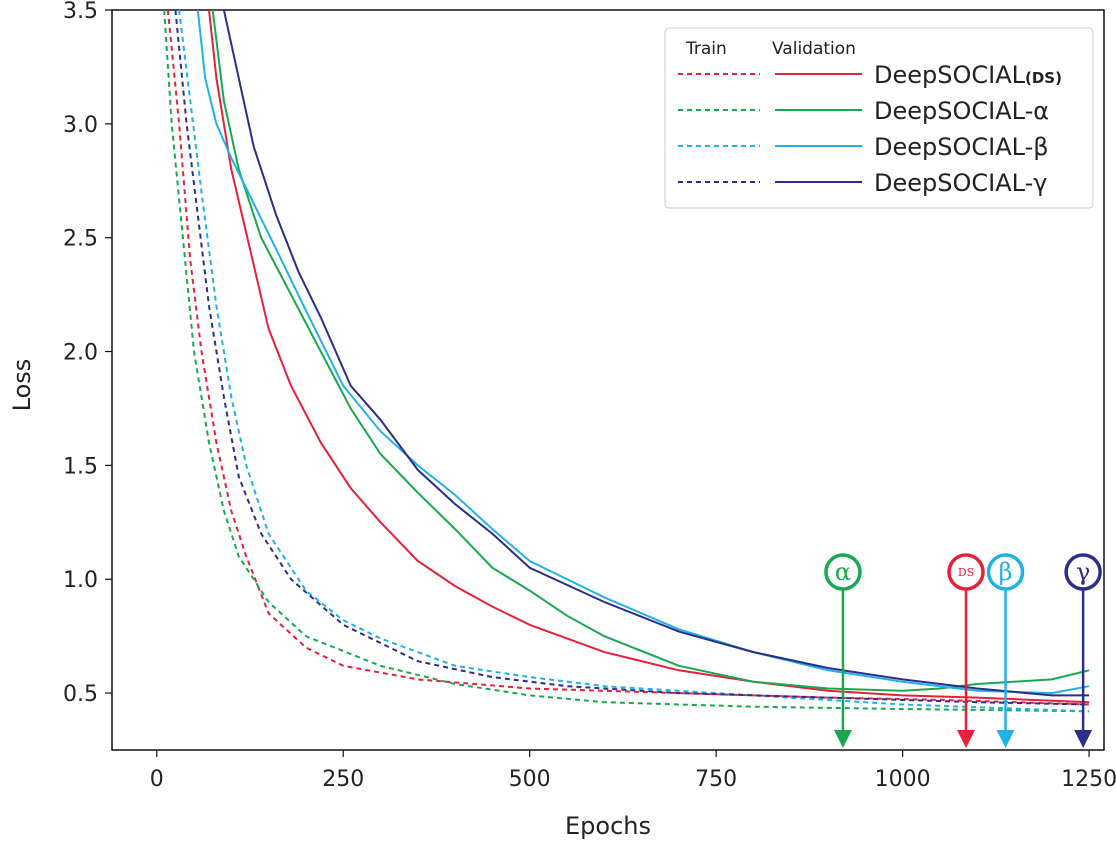 The width and height of the screenshot is (1116, 842). What do you see at coordinates (1088, 779) in the screenshot?
I see `x-tick-label: 1250` at bounding box center [1088, 779].